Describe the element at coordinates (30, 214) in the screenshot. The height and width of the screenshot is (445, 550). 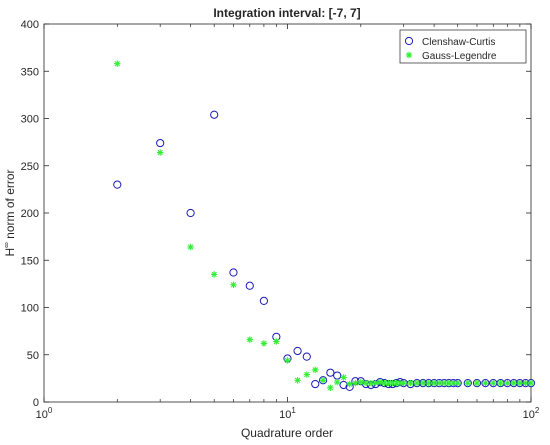
I see `y-tick-label: 200` at that location.